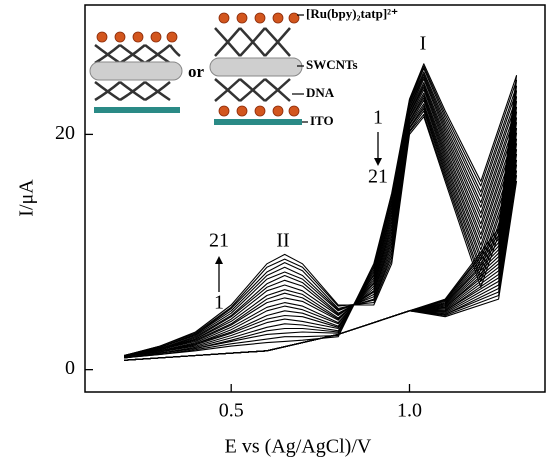 The height and width of the screenshot is (464, 553). Describe the element at coordinates (409, 411) in the screenshot. I see `x-tick-label: 1.0` at that location.